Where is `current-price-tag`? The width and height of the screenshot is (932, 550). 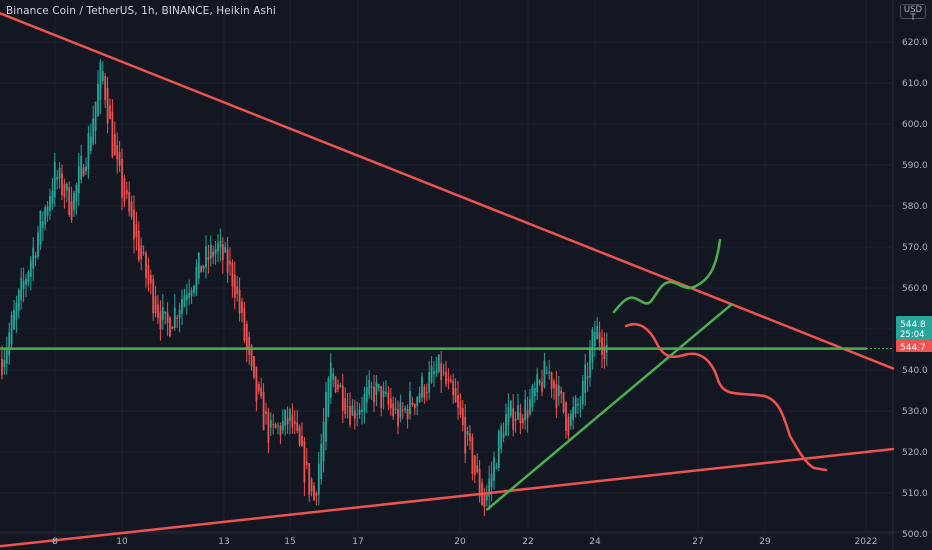
current-price-tag is located at coordinates (914, 328).